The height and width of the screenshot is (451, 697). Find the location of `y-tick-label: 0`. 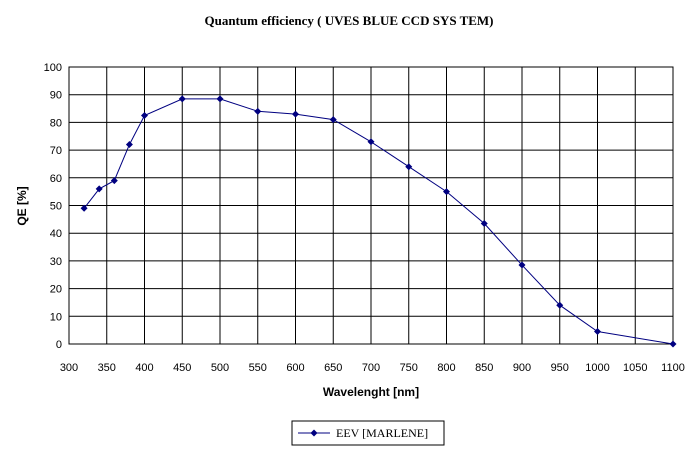

y-tick-label: 0 is located at coordinates (59, 345).